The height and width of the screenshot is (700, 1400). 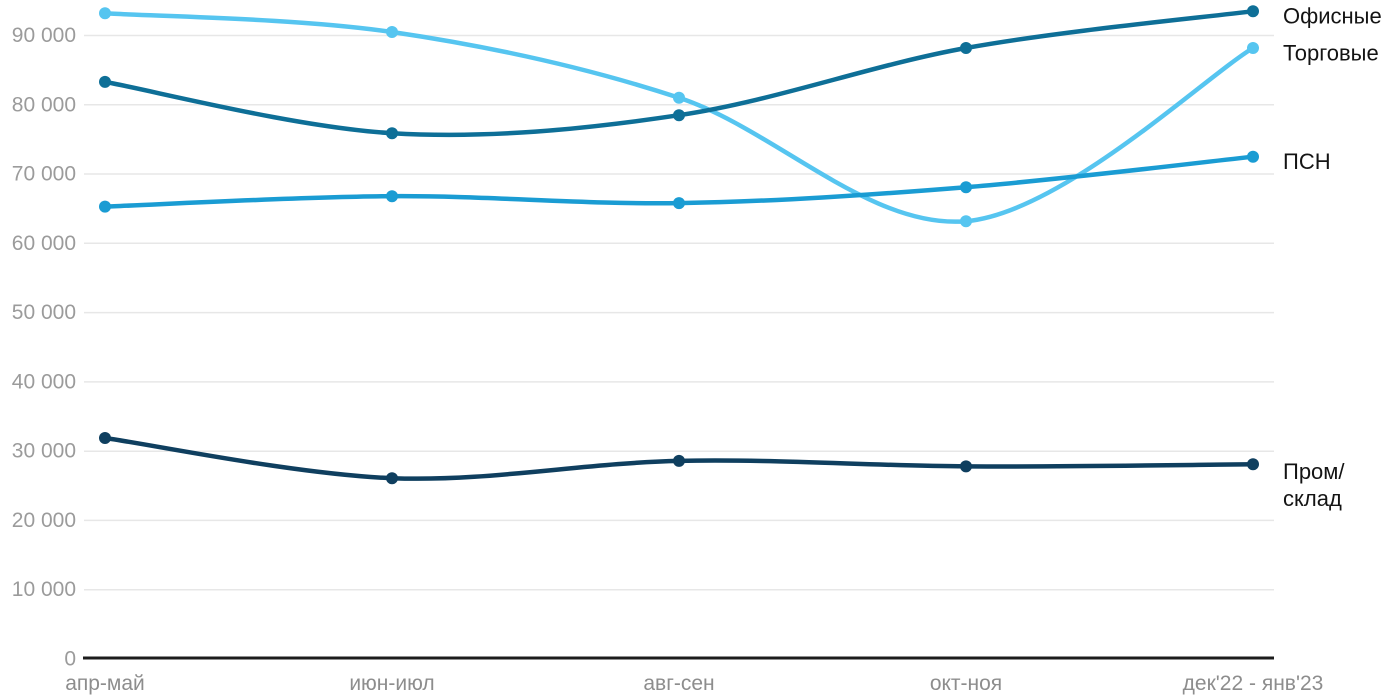 I want to click on x-tick-label: дек'22 - янв'23, so click(x=1253, y=683).